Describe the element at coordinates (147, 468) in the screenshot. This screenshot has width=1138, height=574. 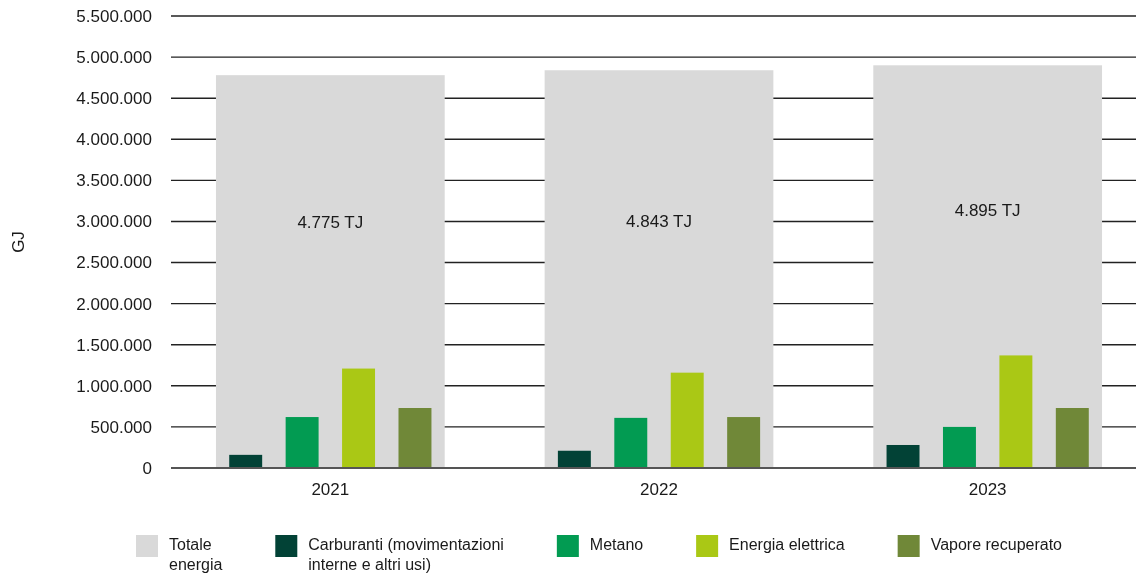
I see `y-tick-label: 0` at that location.